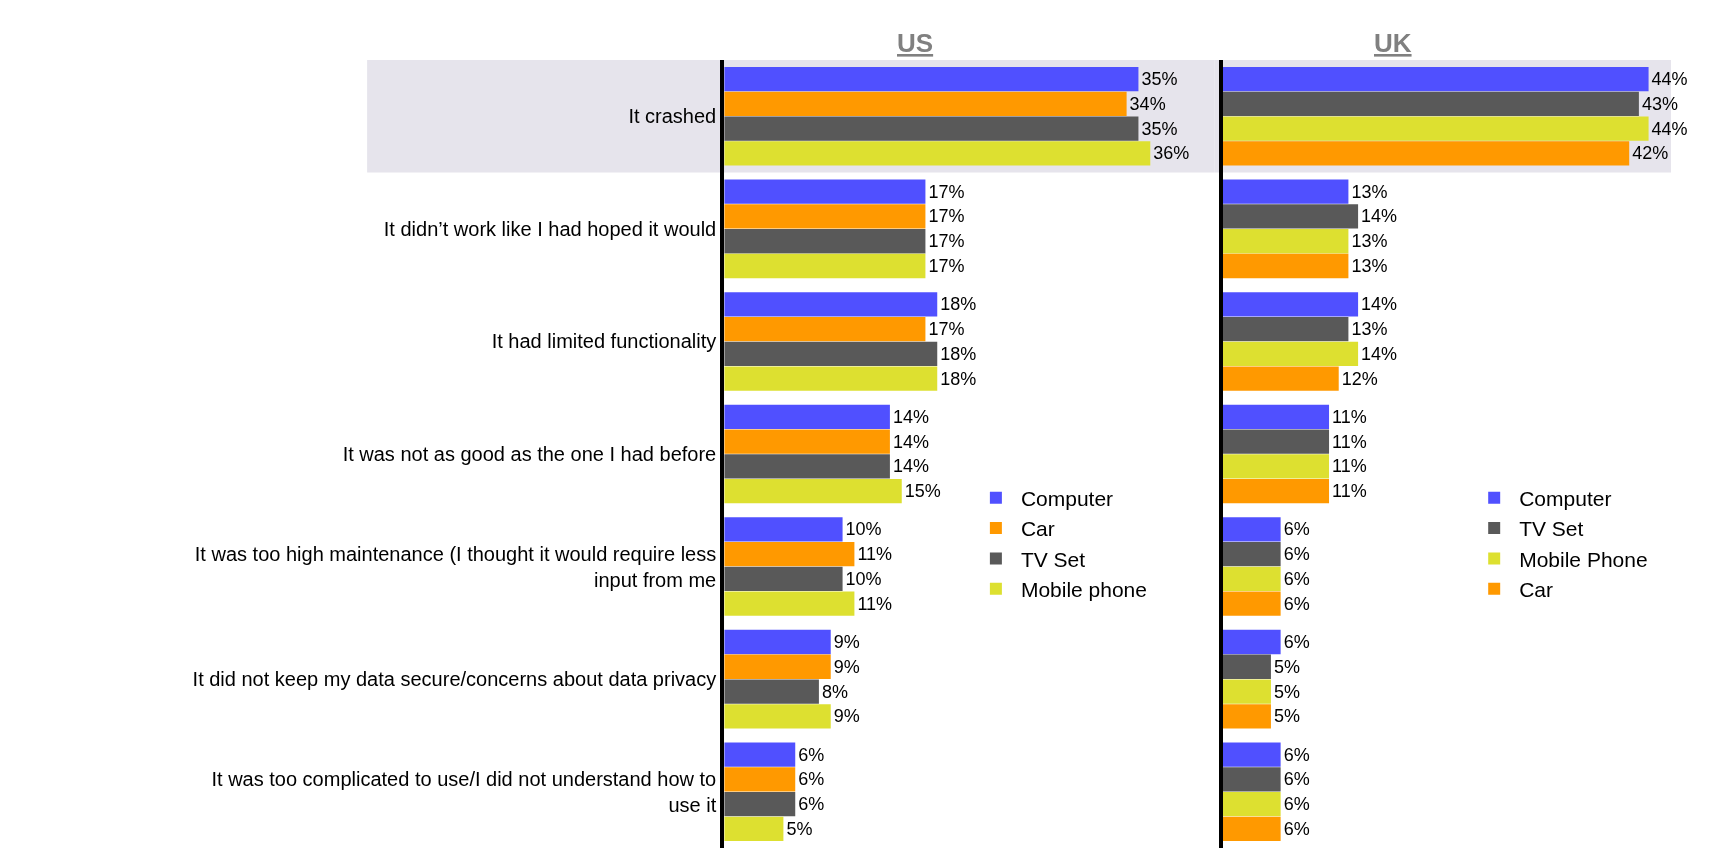  What do you see at coordinates (672, 116) in the screenshot?
I see `y-tick-label: It crashed` at bounding box center [672, 116].